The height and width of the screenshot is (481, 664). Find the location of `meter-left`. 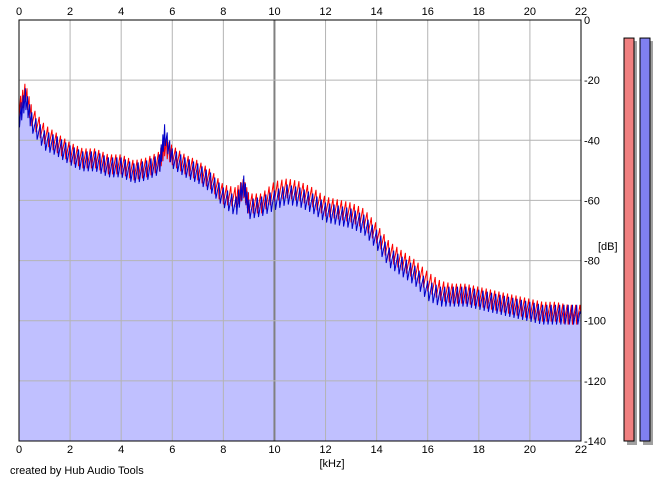

meter-left is located at coordinates (629, 239).